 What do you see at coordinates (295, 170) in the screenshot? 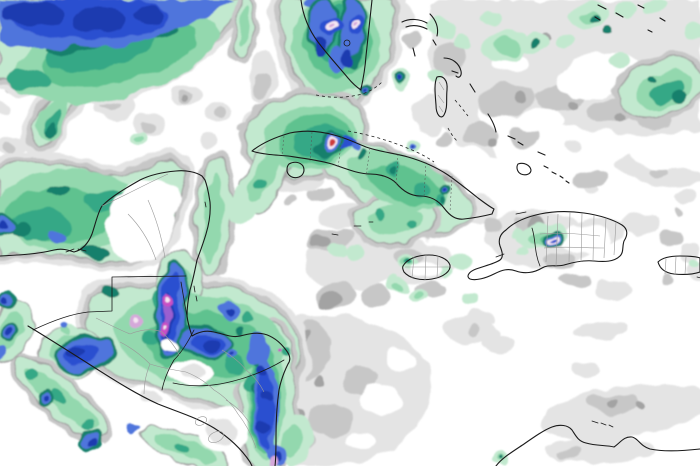
I see `isla-de-la-juventud` at bounding box center [295, 170].